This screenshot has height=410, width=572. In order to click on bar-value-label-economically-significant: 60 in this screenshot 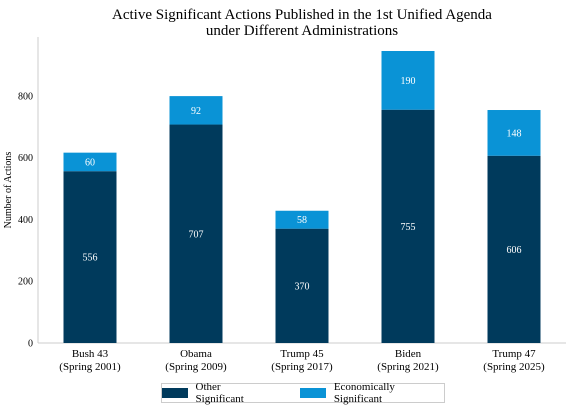, I will do `click(90, 162)`.